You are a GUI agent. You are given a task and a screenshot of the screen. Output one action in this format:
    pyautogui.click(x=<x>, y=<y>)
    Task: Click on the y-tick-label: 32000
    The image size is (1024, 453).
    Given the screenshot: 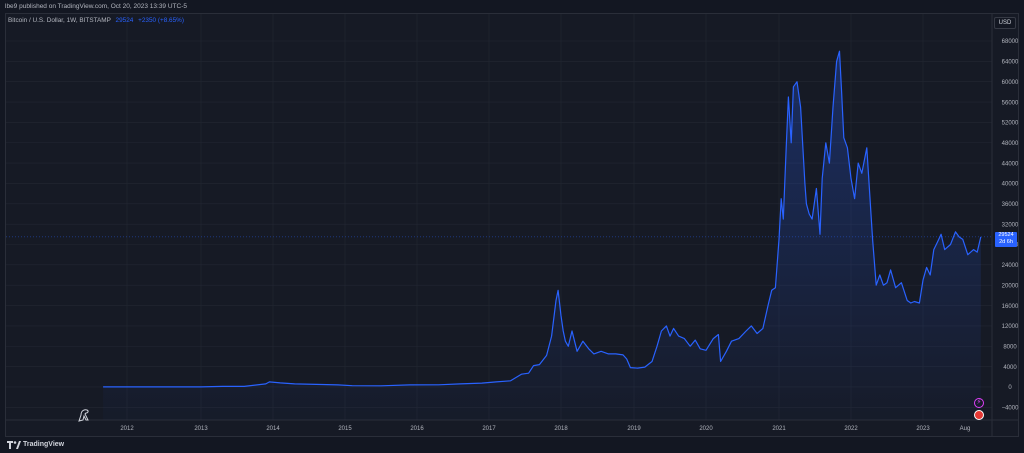 What is the action you would take?
    pyautogui.click(x=1010, y=225)
    